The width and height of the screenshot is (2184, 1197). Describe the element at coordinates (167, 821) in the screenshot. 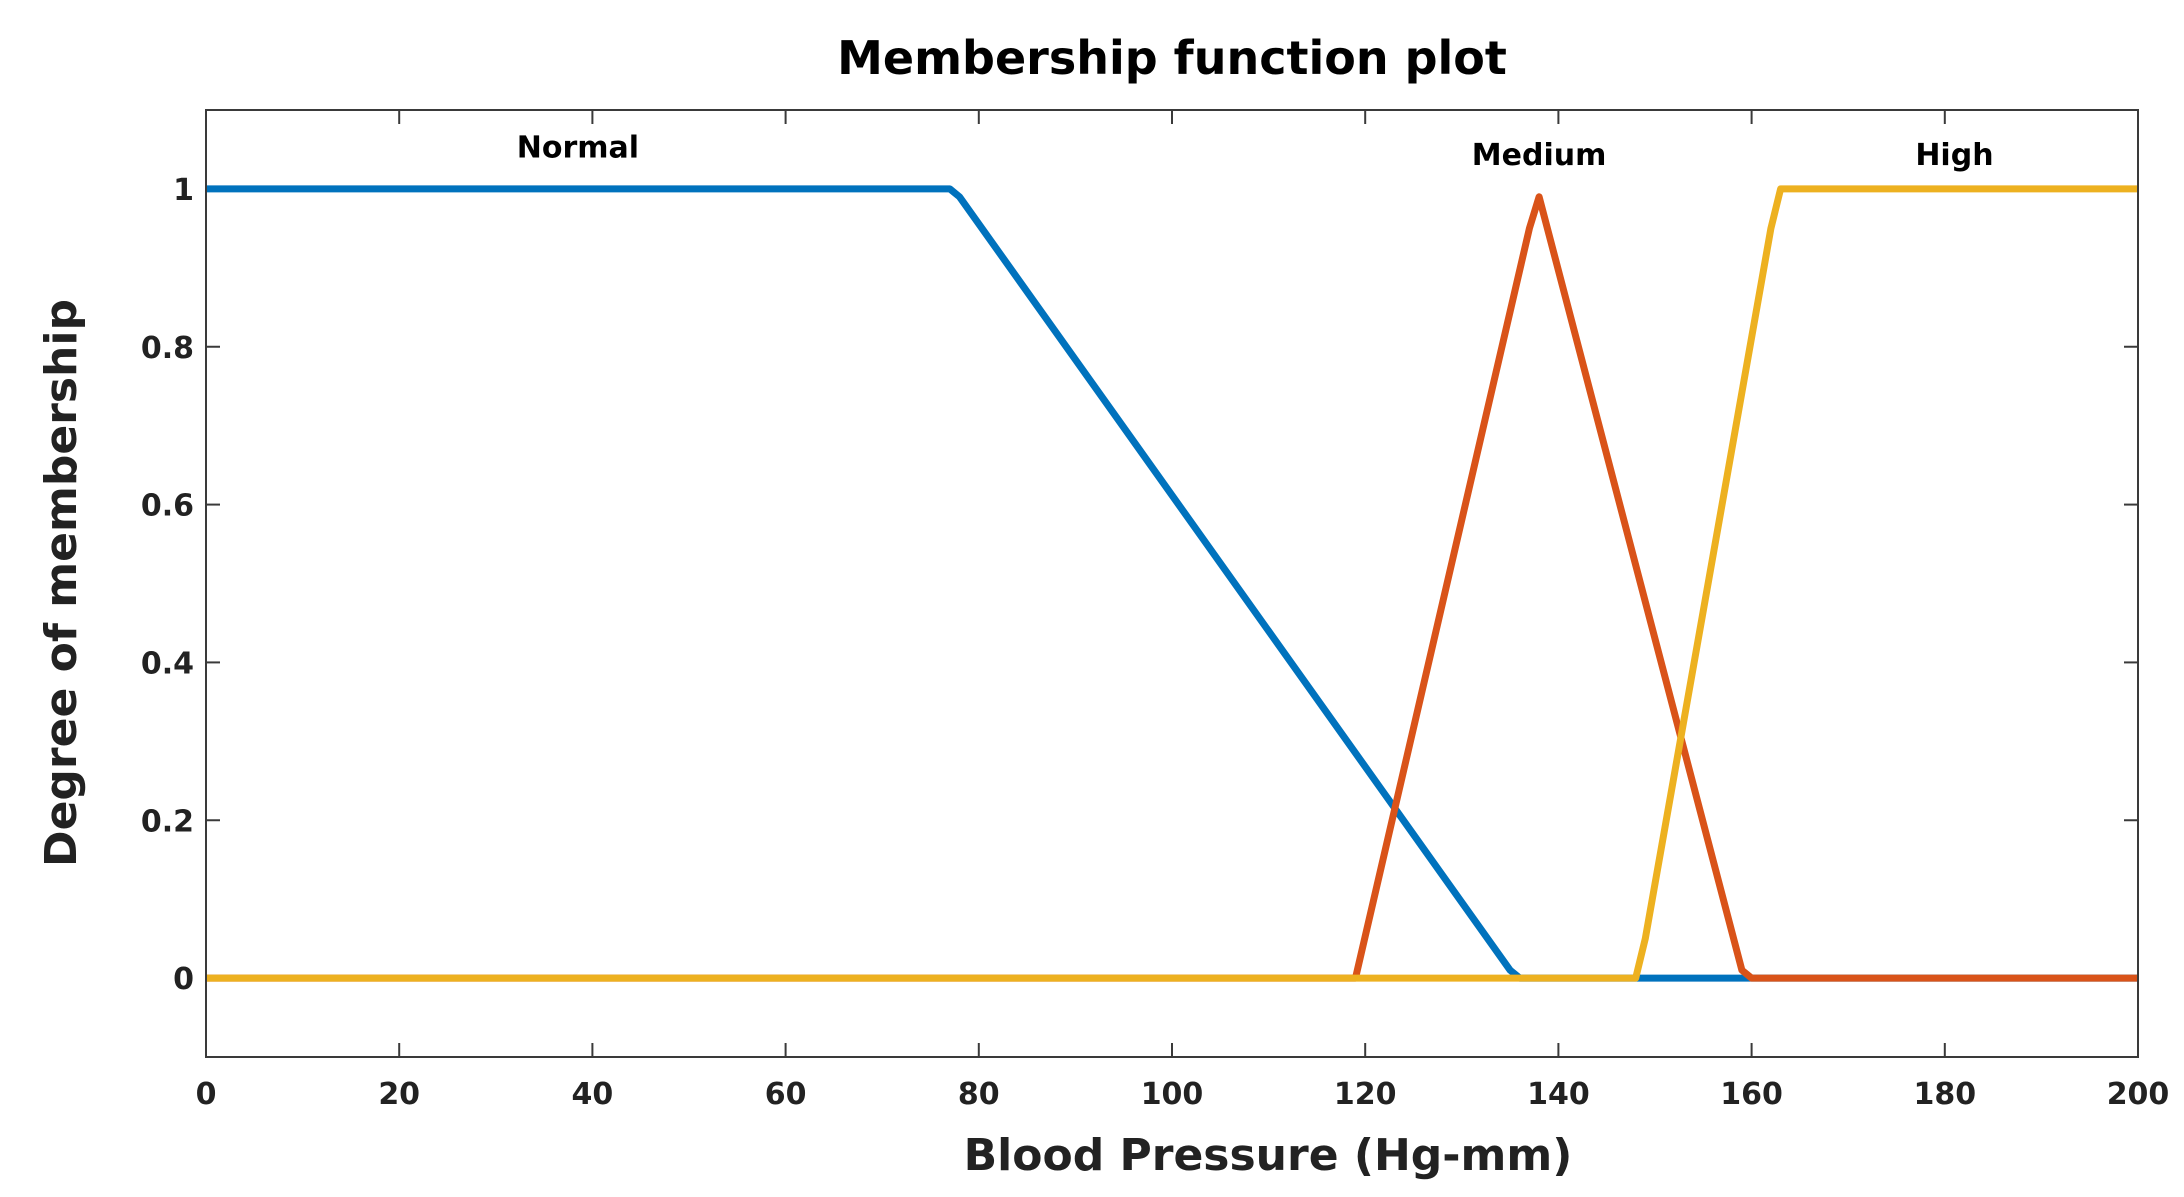

I see `y-tick-label: 0.2` at that location.